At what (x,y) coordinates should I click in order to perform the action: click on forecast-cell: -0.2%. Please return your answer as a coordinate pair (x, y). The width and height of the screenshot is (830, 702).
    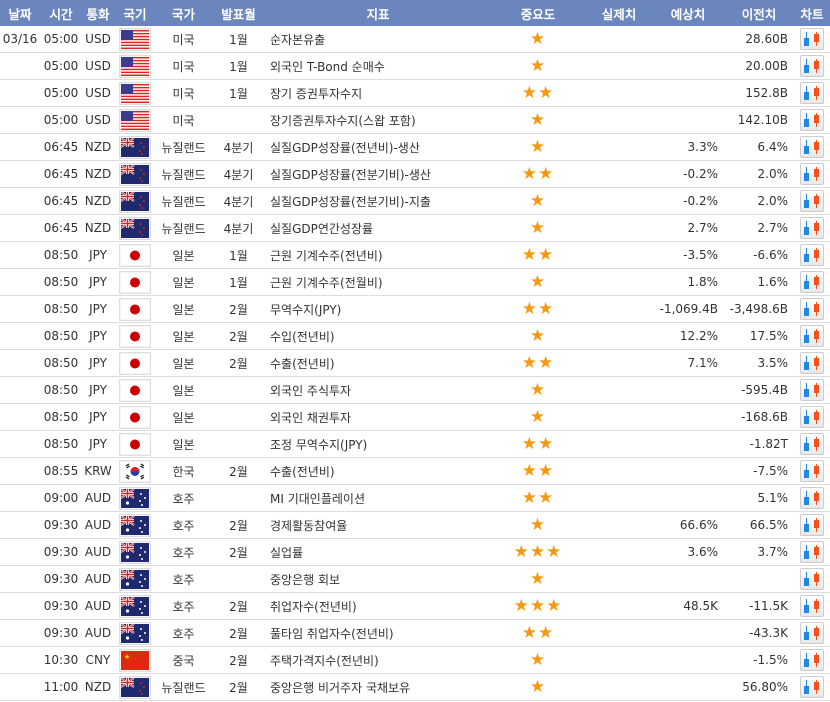
    Looking at the image, I should click on (688, 174).